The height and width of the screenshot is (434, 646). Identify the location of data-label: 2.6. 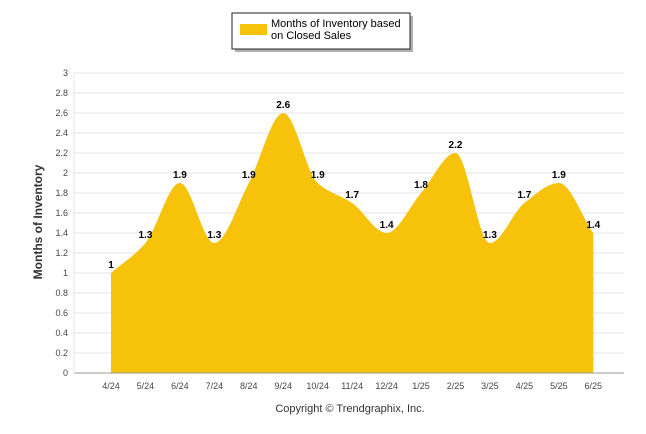
(283, 105).